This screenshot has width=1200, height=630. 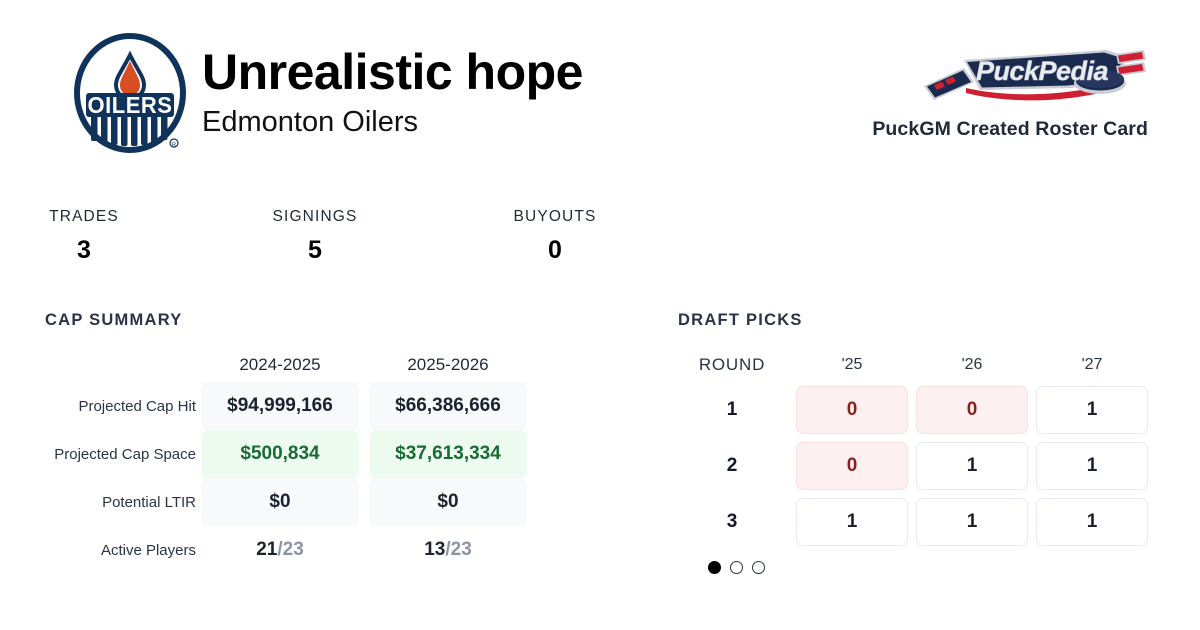 I want to click on draft-picks-panel: ROUND '25 '26 '27 1 0 0 1 2, so click(x=922, y=449).